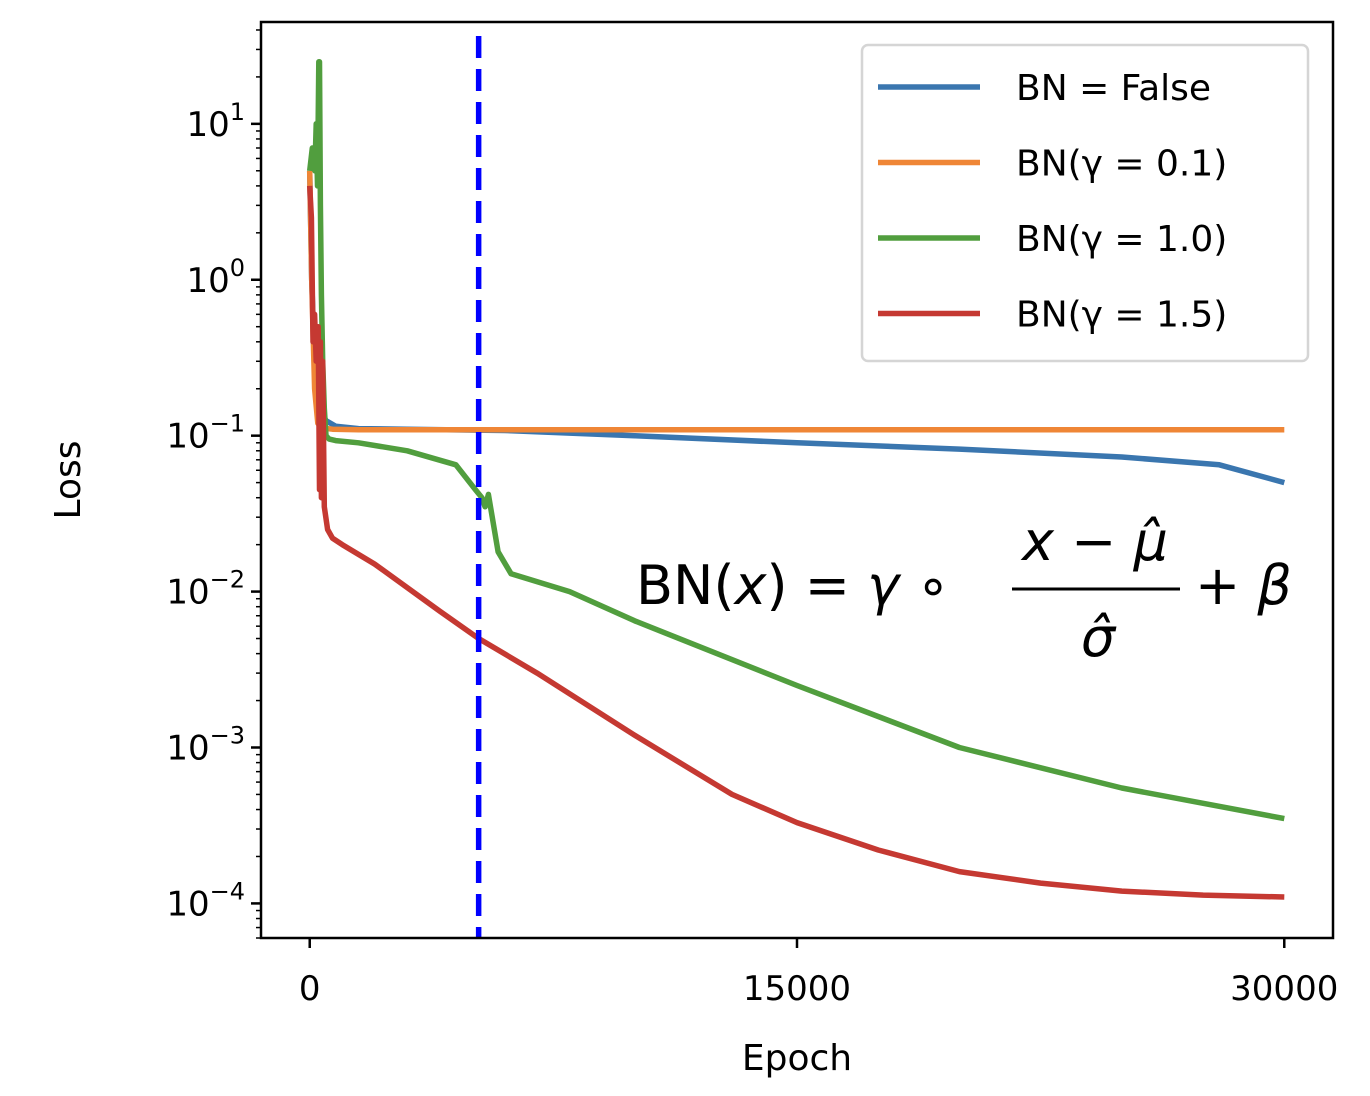 The image size is (1370, 1096). What do you see at coordinates (1284, 989) in the screenshot?
I see `x-tick-label: 30000` at bounding box center [1284, 989].